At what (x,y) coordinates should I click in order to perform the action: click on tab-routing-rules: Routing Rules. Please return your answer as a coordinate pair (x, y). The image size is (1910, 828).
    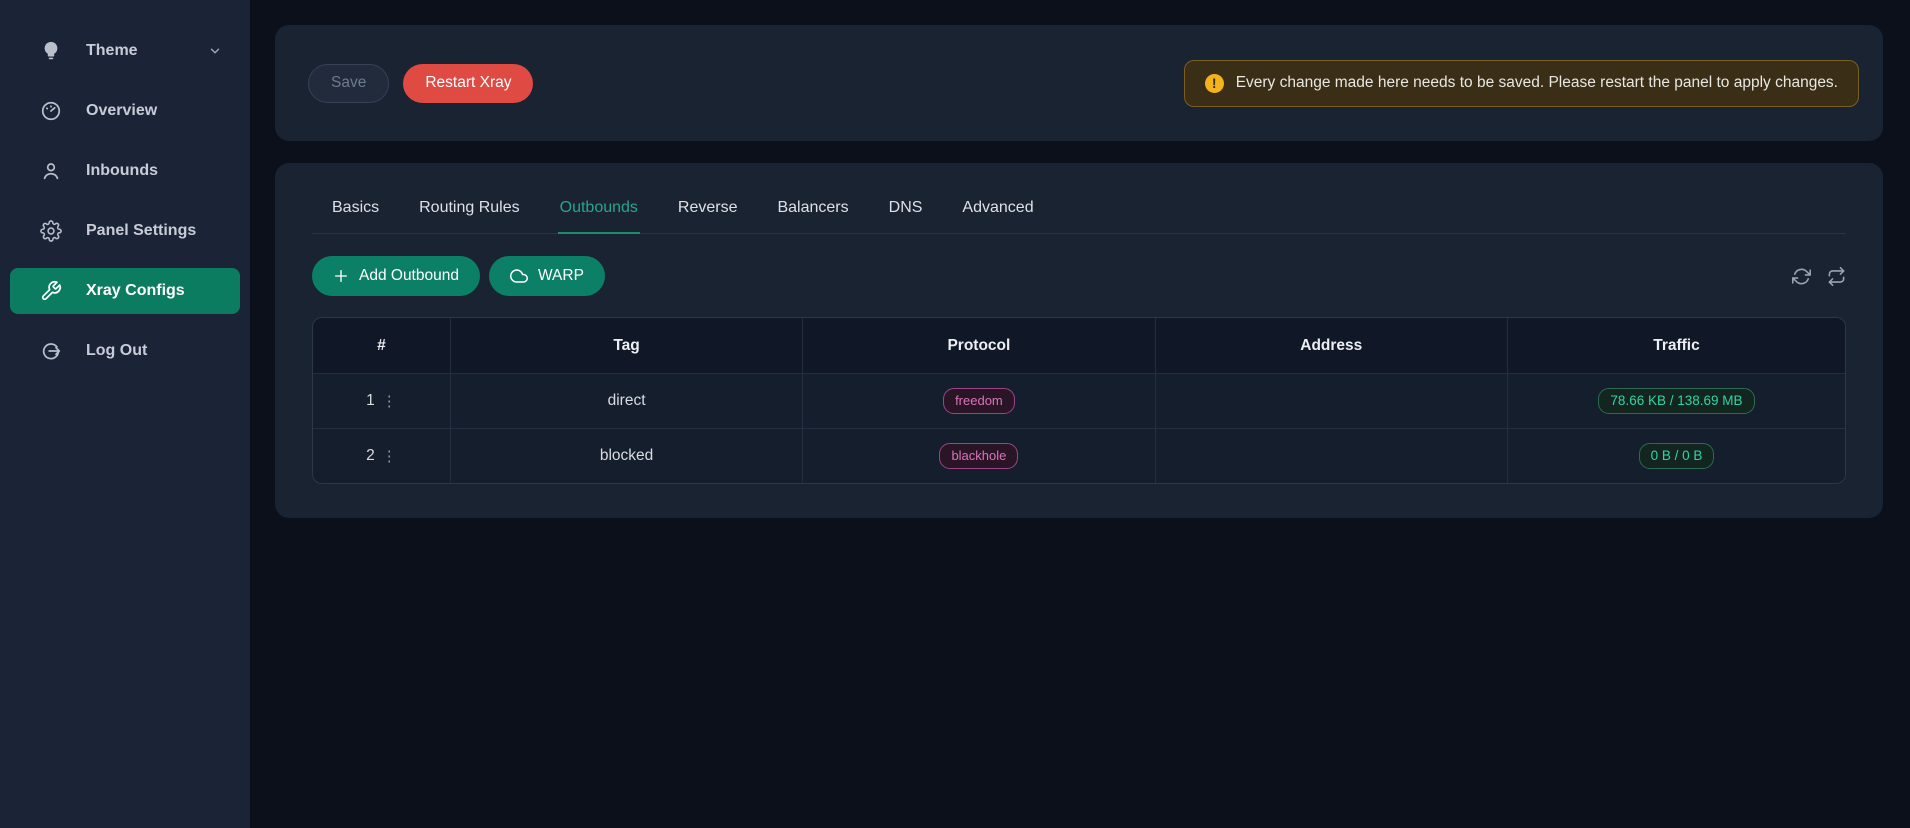
    Looking at the image, I should click on (469, 207).